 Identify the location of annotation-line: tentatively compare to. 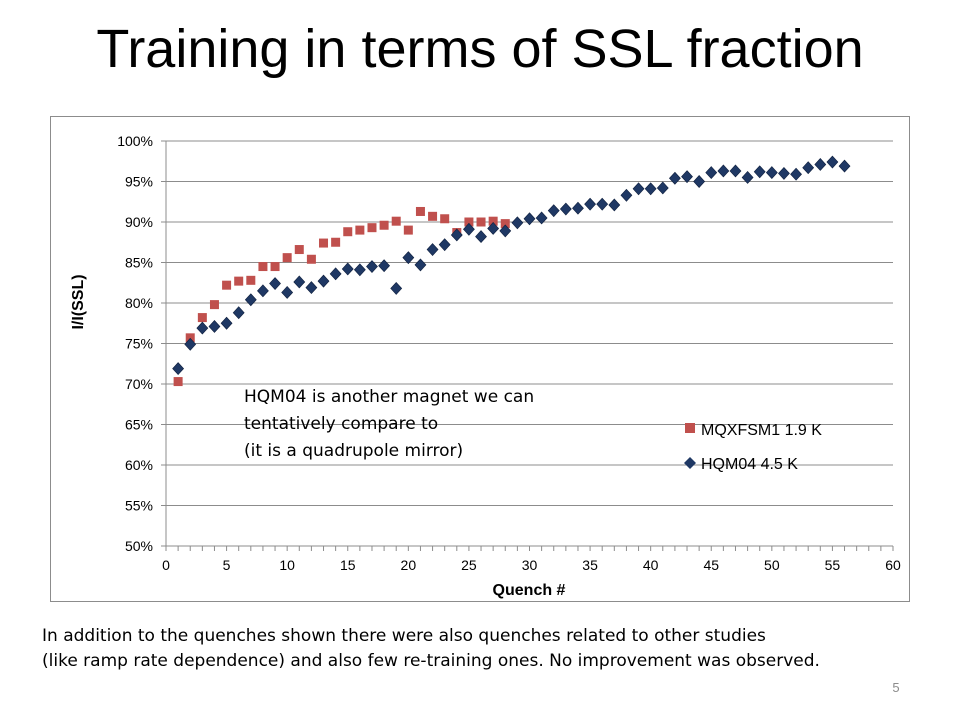
(341, 424).